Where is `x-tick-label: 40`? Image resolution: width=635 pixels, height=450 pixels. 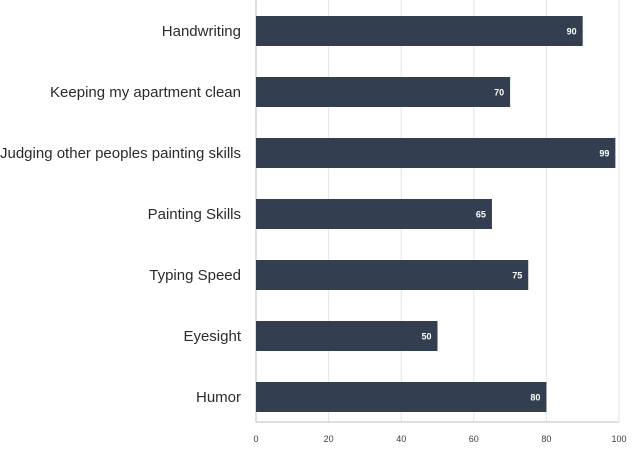
x-tick-label: 40 is located at coordinates (401, 439).